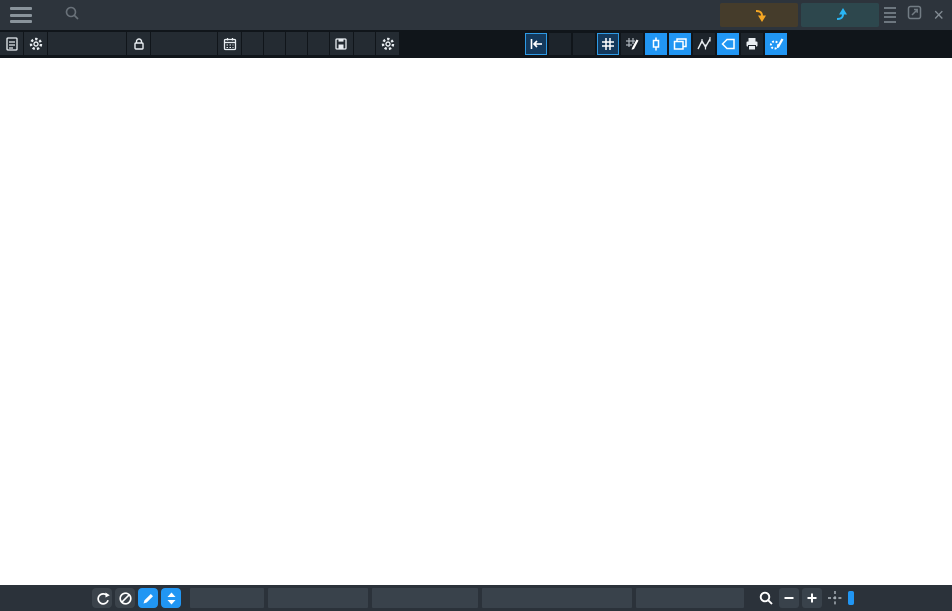 The width and height of the screenshot is (952, 611). I want to click on layers-icon, so click(680, 44).